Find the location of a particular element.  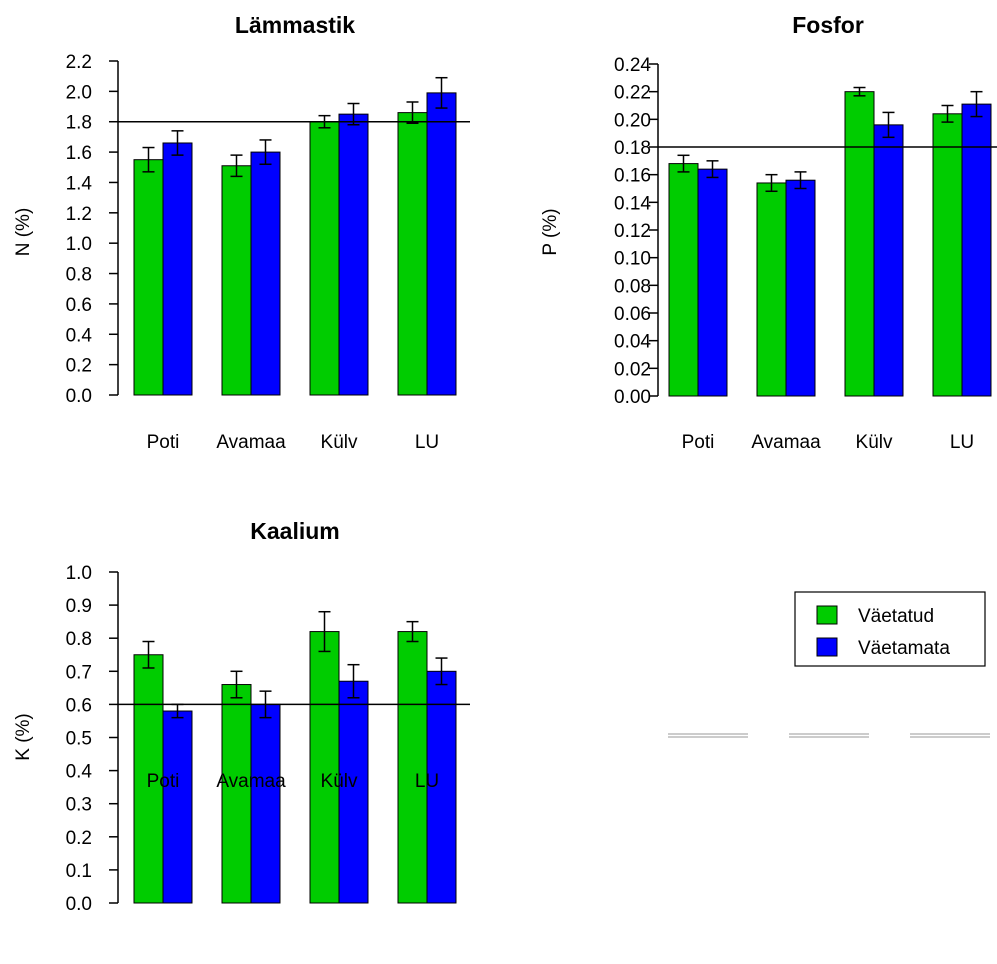

y-tick-label: 0.10 is located at coordinates (632, 259).